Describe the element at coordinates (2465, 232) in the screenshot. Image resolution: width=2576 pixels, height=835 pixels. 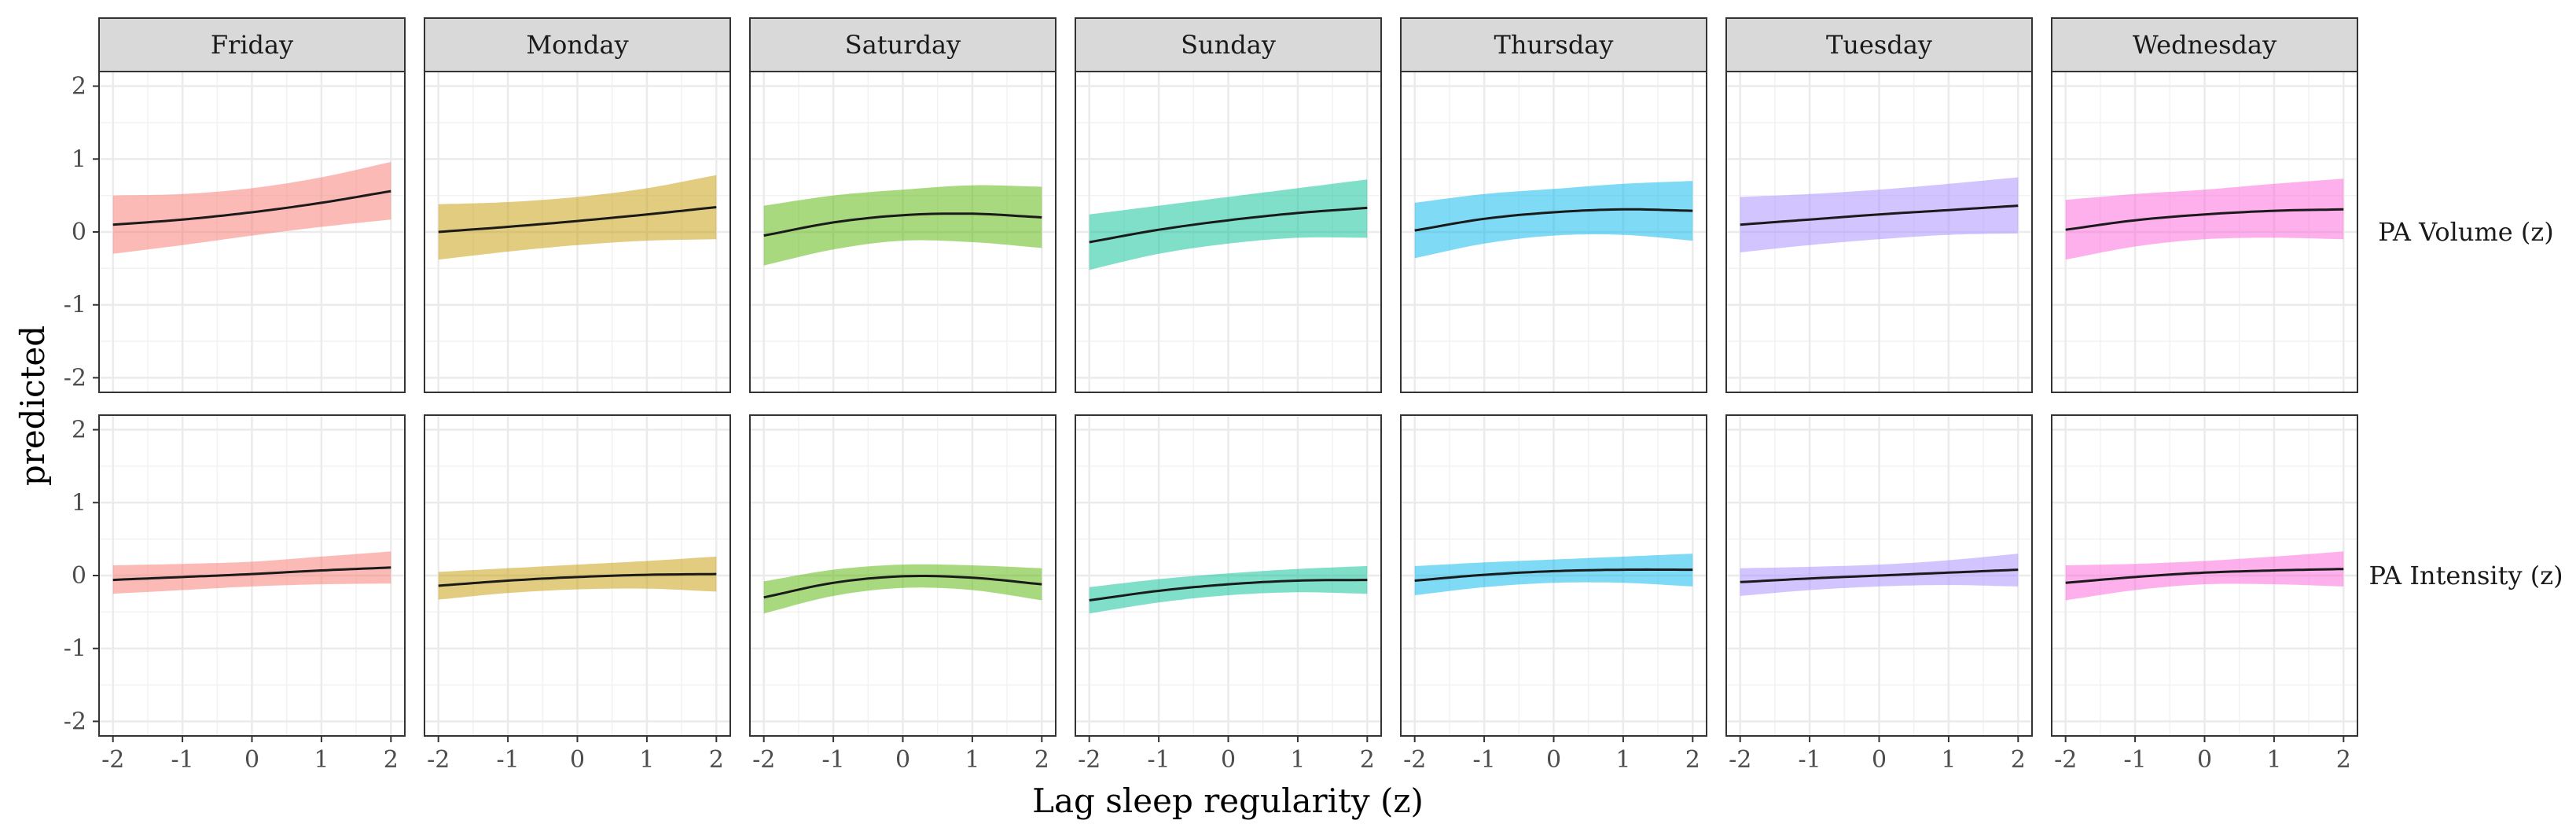
I see `row-label-pa-volume-z: PA Volume (z)` at that location.